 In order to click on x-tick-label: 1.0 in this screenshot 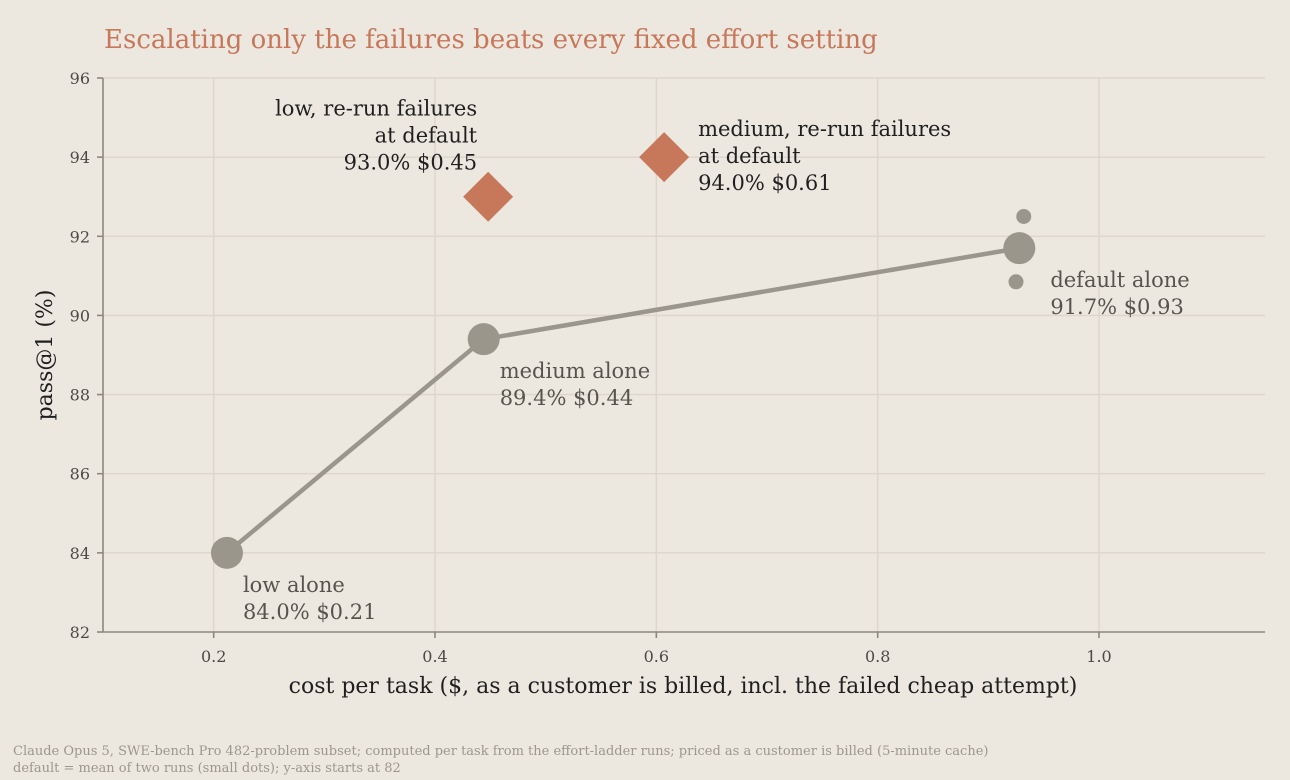, I will do `click(1098, 656)`.